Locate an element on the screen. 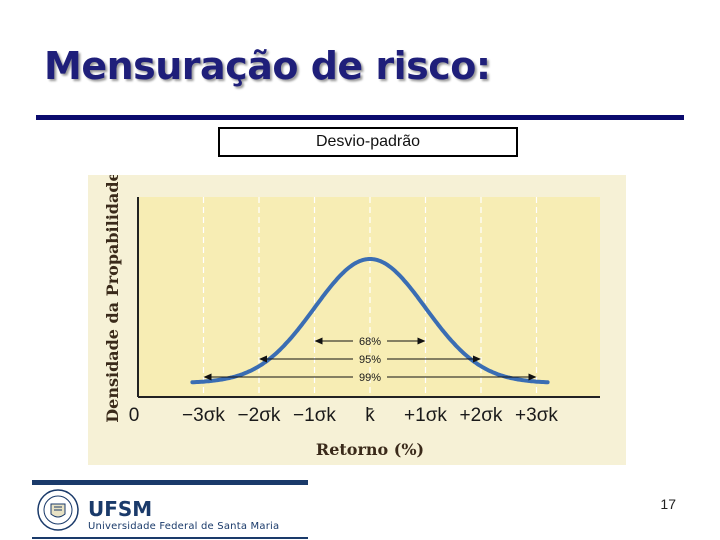  series-normal-curve is located at coordinates (370, 321).